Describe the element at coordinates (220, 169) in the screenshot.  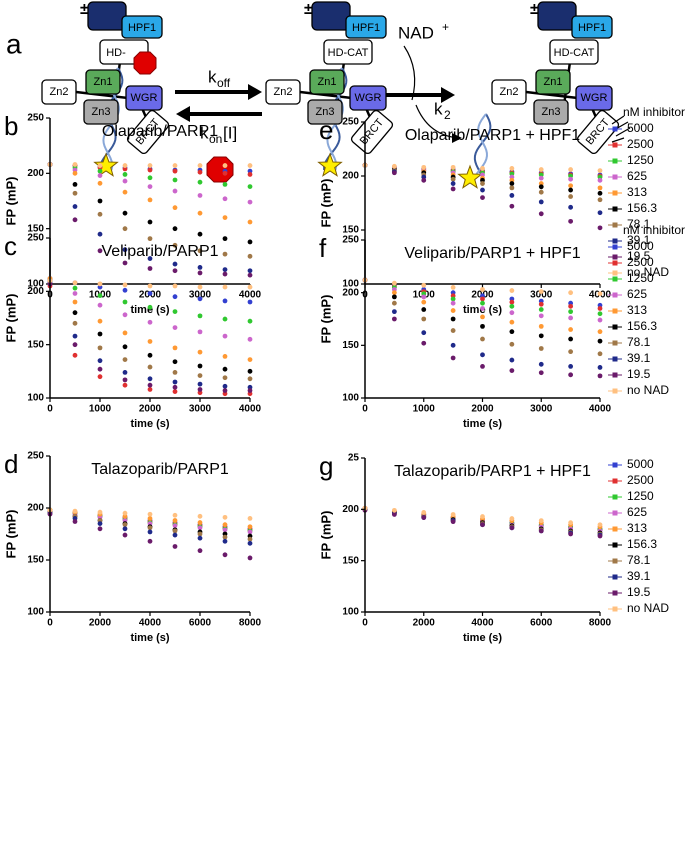
I see `inhibitor` at that location.